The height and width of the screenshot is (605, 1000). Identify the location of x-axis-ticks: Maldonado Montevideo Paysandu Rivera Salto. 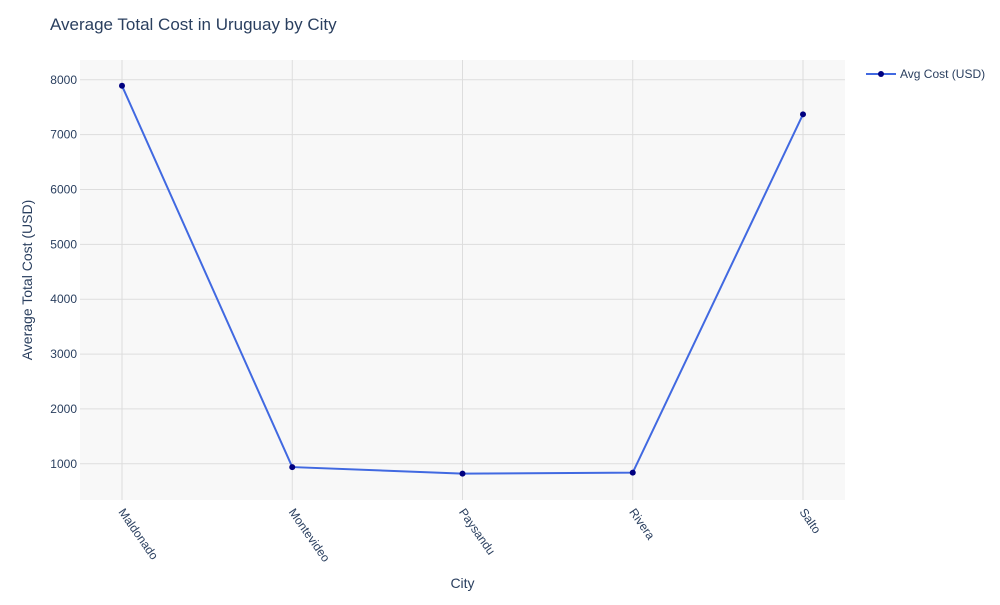
(470, 535).